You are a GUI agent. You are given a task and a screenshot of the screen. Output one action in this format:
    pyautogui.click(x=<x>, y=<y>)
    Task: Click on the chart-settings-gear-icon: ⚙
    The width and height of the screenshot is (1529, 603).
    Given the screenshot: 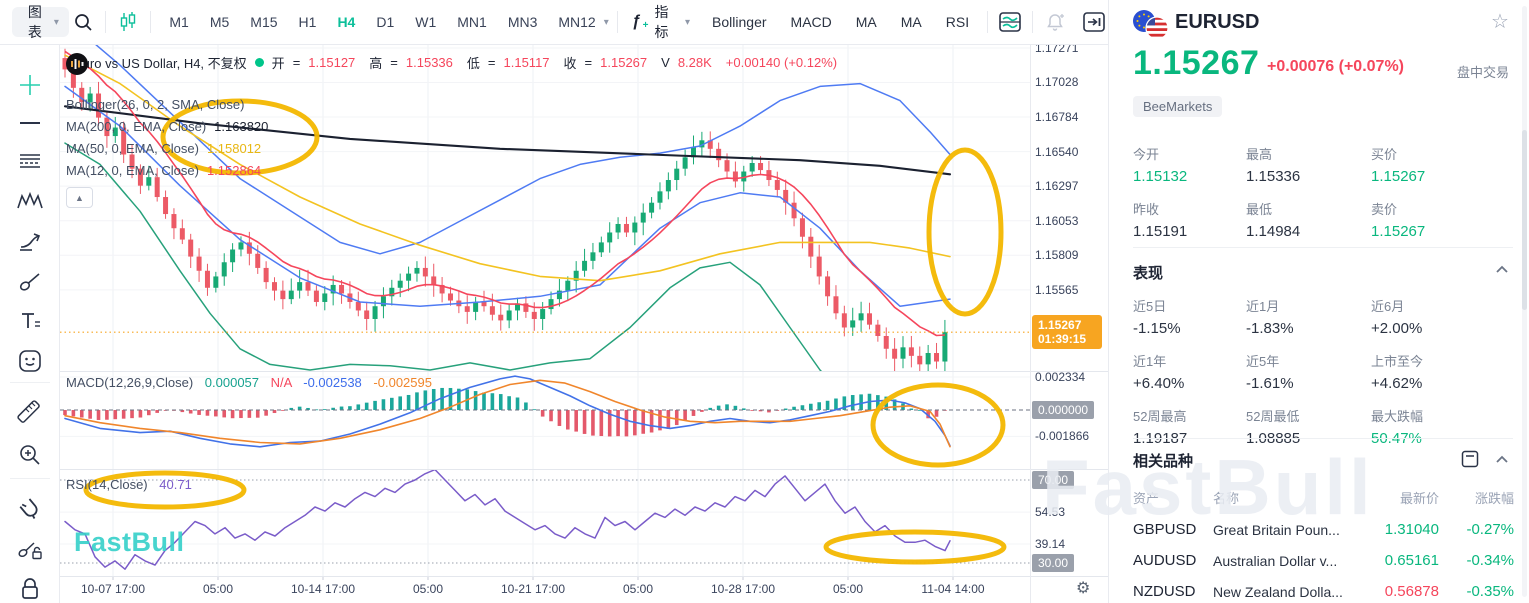 What is the action you would take?
    pyautogui.click(x=1083, y=588)
    